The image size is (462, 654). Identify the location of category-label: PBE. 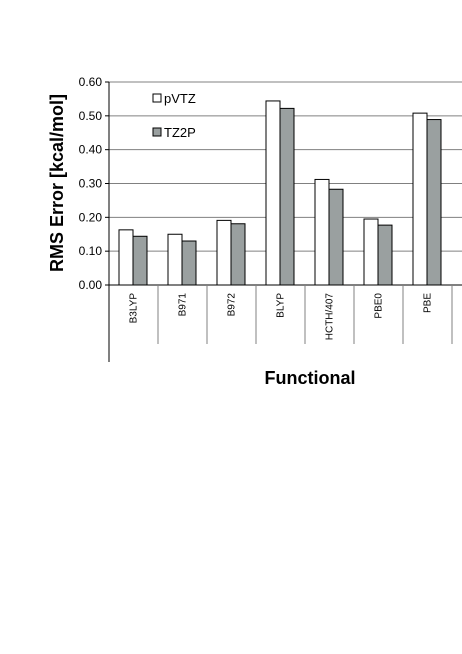
(428, 303).